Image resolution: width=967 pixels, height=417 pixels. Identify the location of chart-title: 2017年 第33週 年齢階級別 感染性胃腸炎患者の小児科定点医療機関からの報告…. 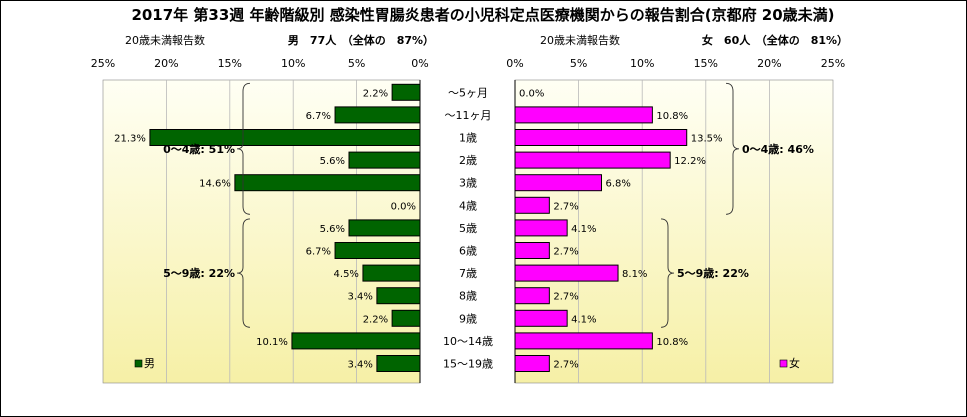
(482, 15).